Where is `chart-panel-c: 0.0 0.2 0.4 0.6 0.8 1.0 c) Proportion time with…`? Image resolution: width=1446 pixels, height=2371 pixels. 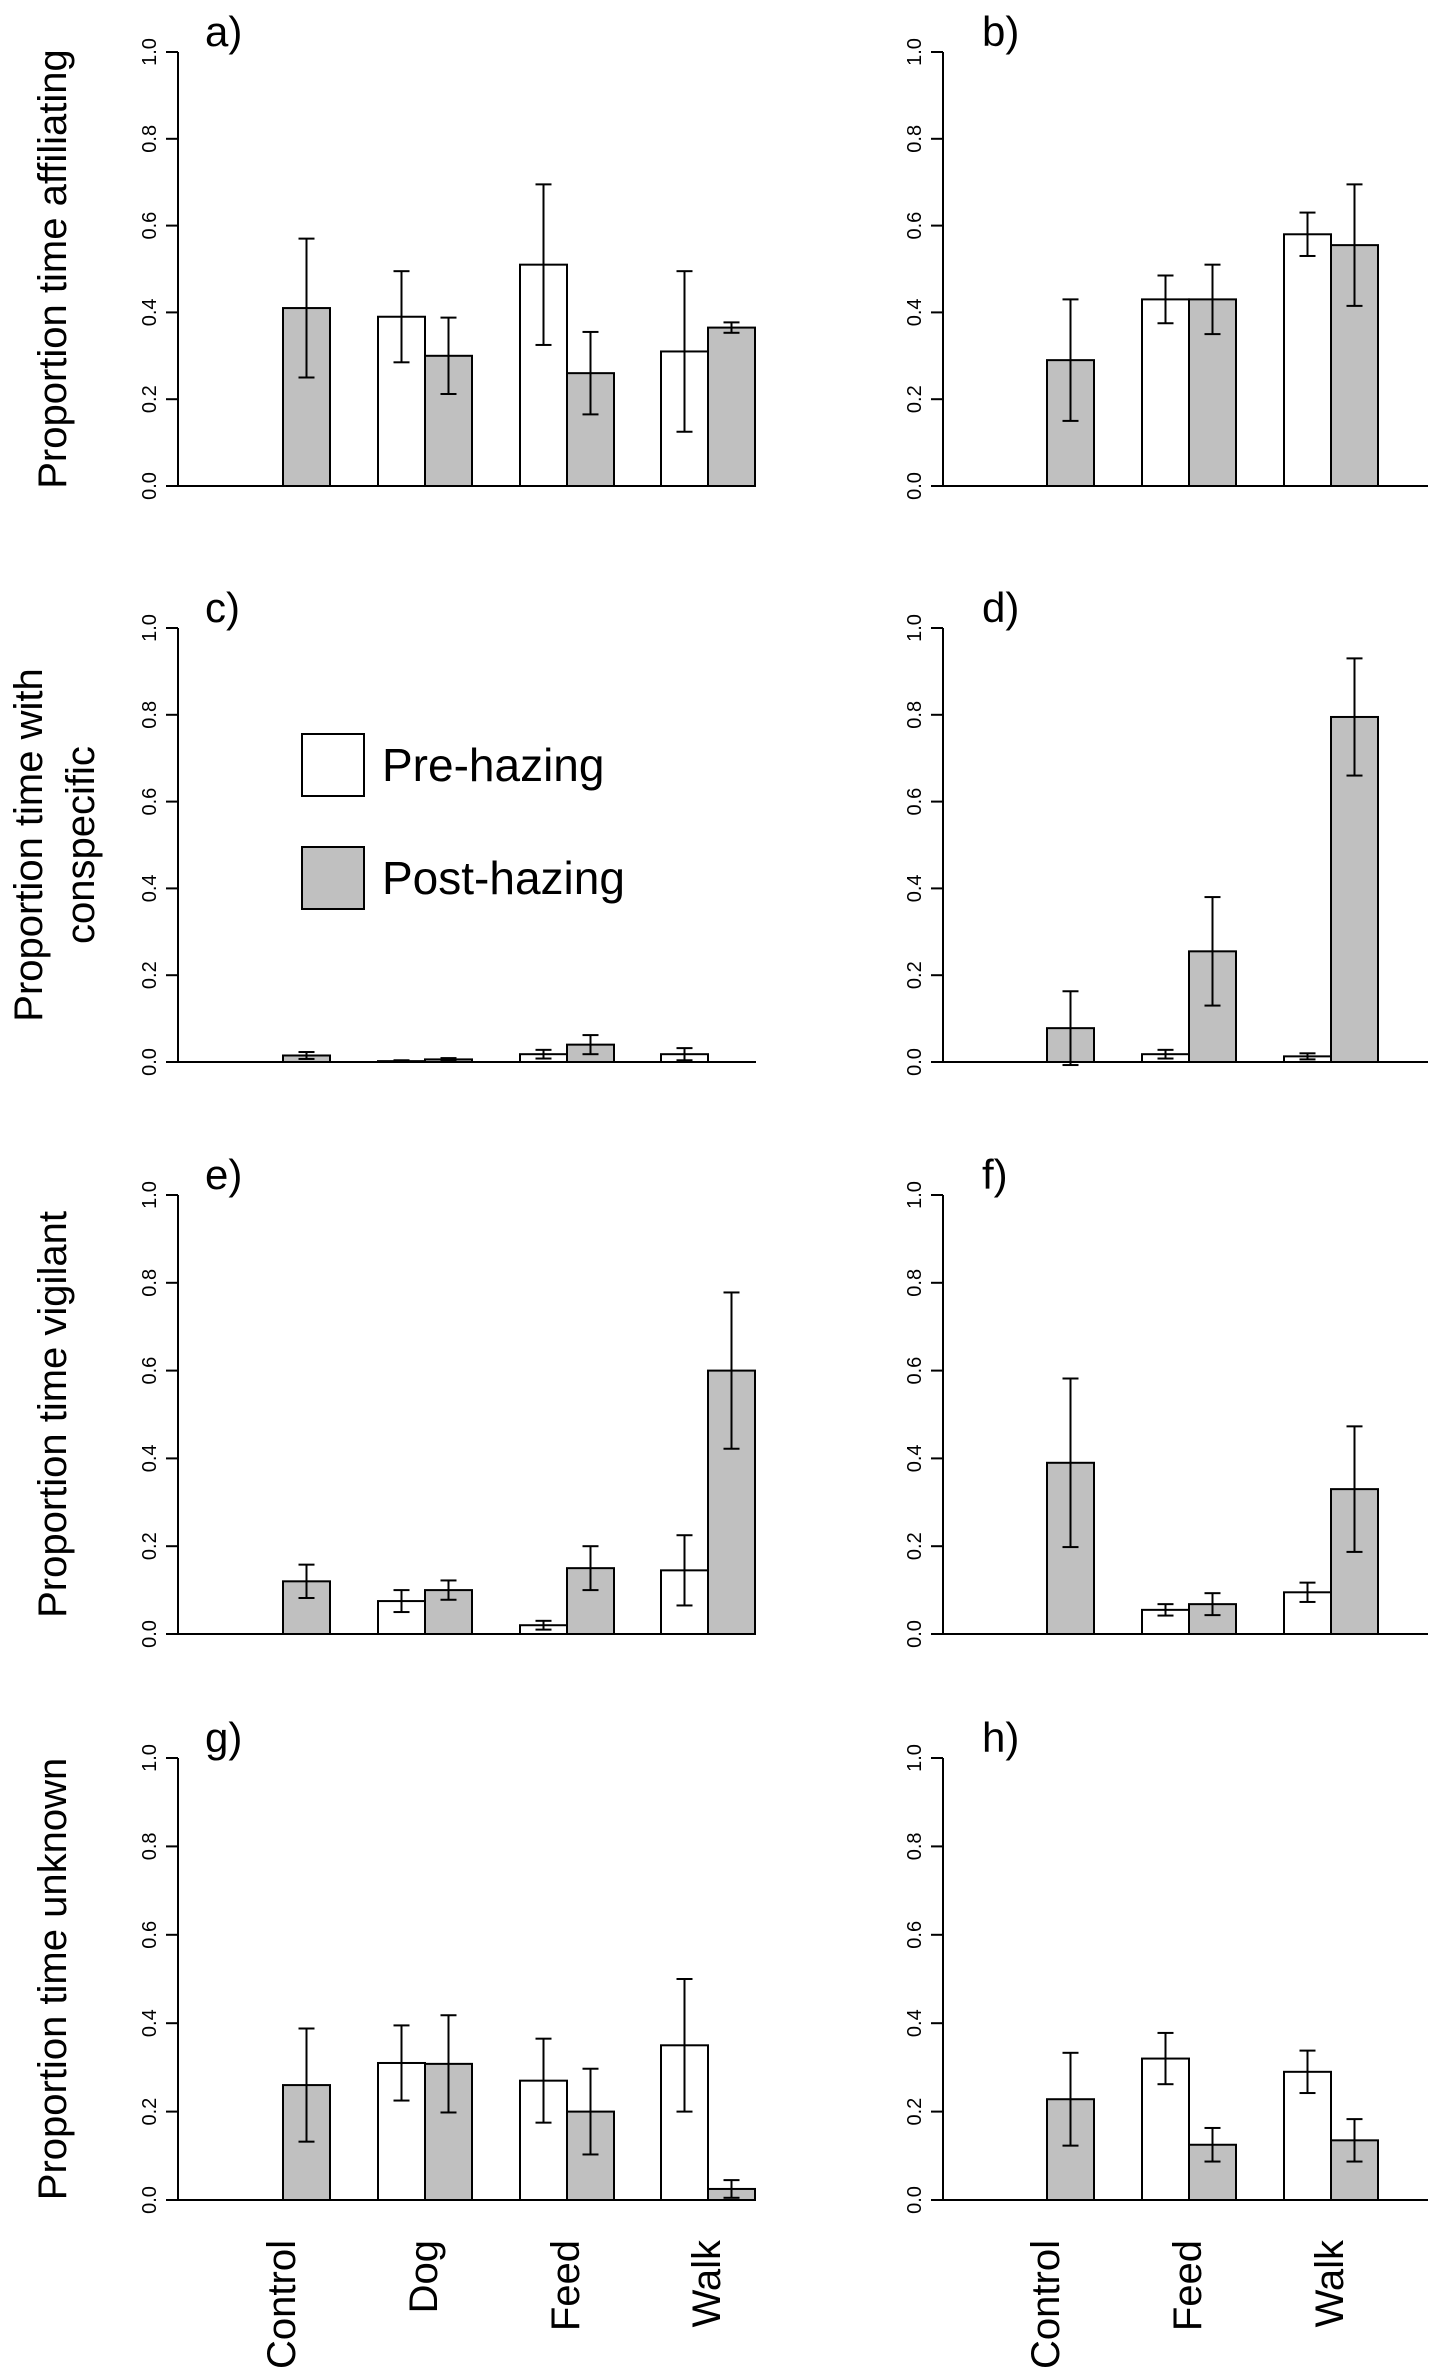 chart-panel-c: 0.0 0.2 0.4 0.6 0.8 1.0 c) Proportion time with… is located at coordinates (381, 830).